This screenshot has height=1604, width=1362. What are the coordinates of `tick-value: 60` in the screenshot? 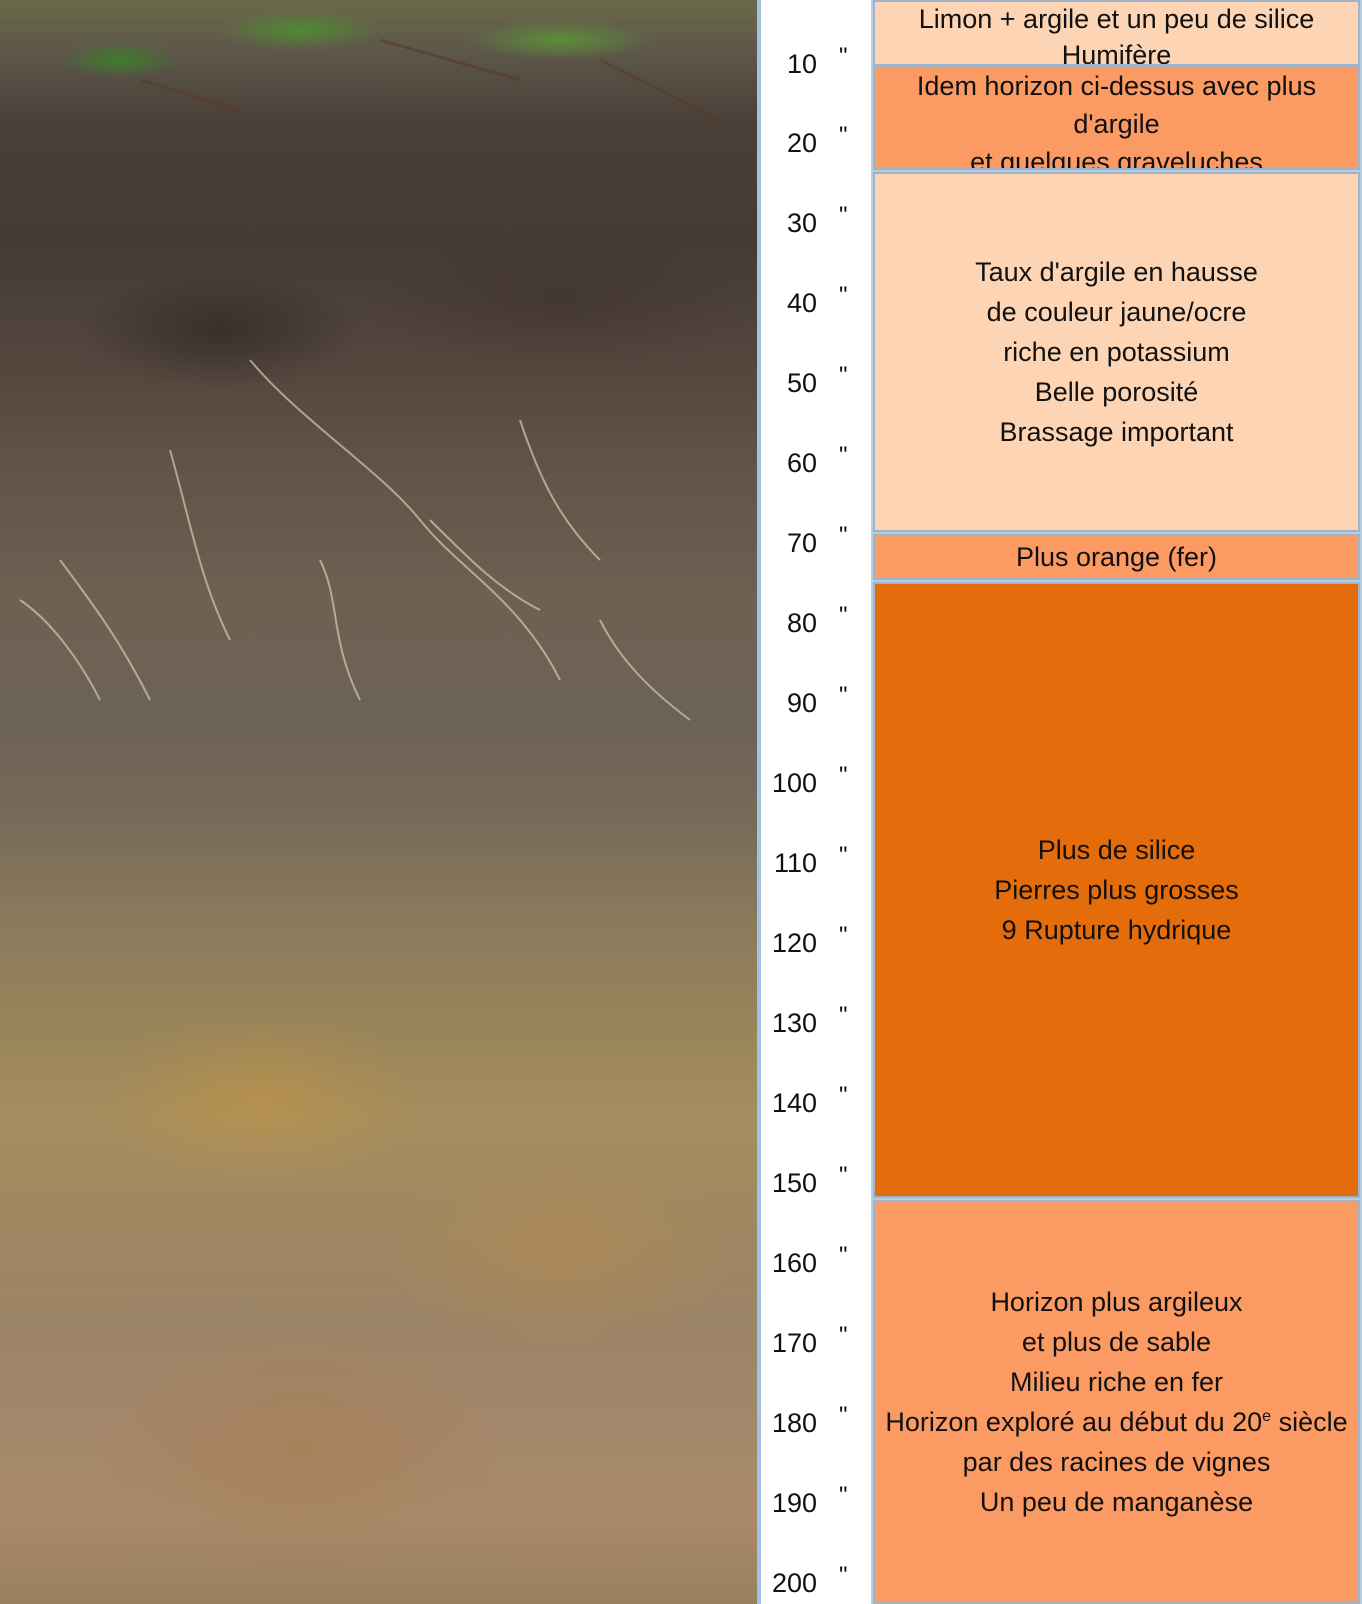 It's located at (801, 463).